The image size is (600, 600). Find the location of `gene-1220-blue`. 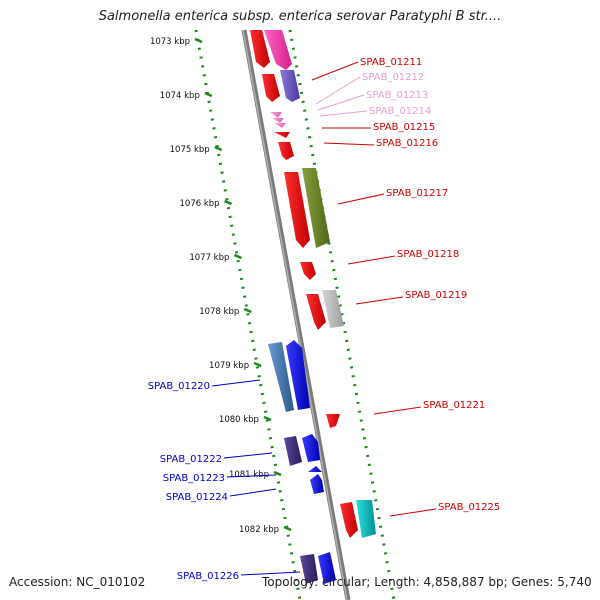

gene-1220-blue is located at coordinates (298, 375).